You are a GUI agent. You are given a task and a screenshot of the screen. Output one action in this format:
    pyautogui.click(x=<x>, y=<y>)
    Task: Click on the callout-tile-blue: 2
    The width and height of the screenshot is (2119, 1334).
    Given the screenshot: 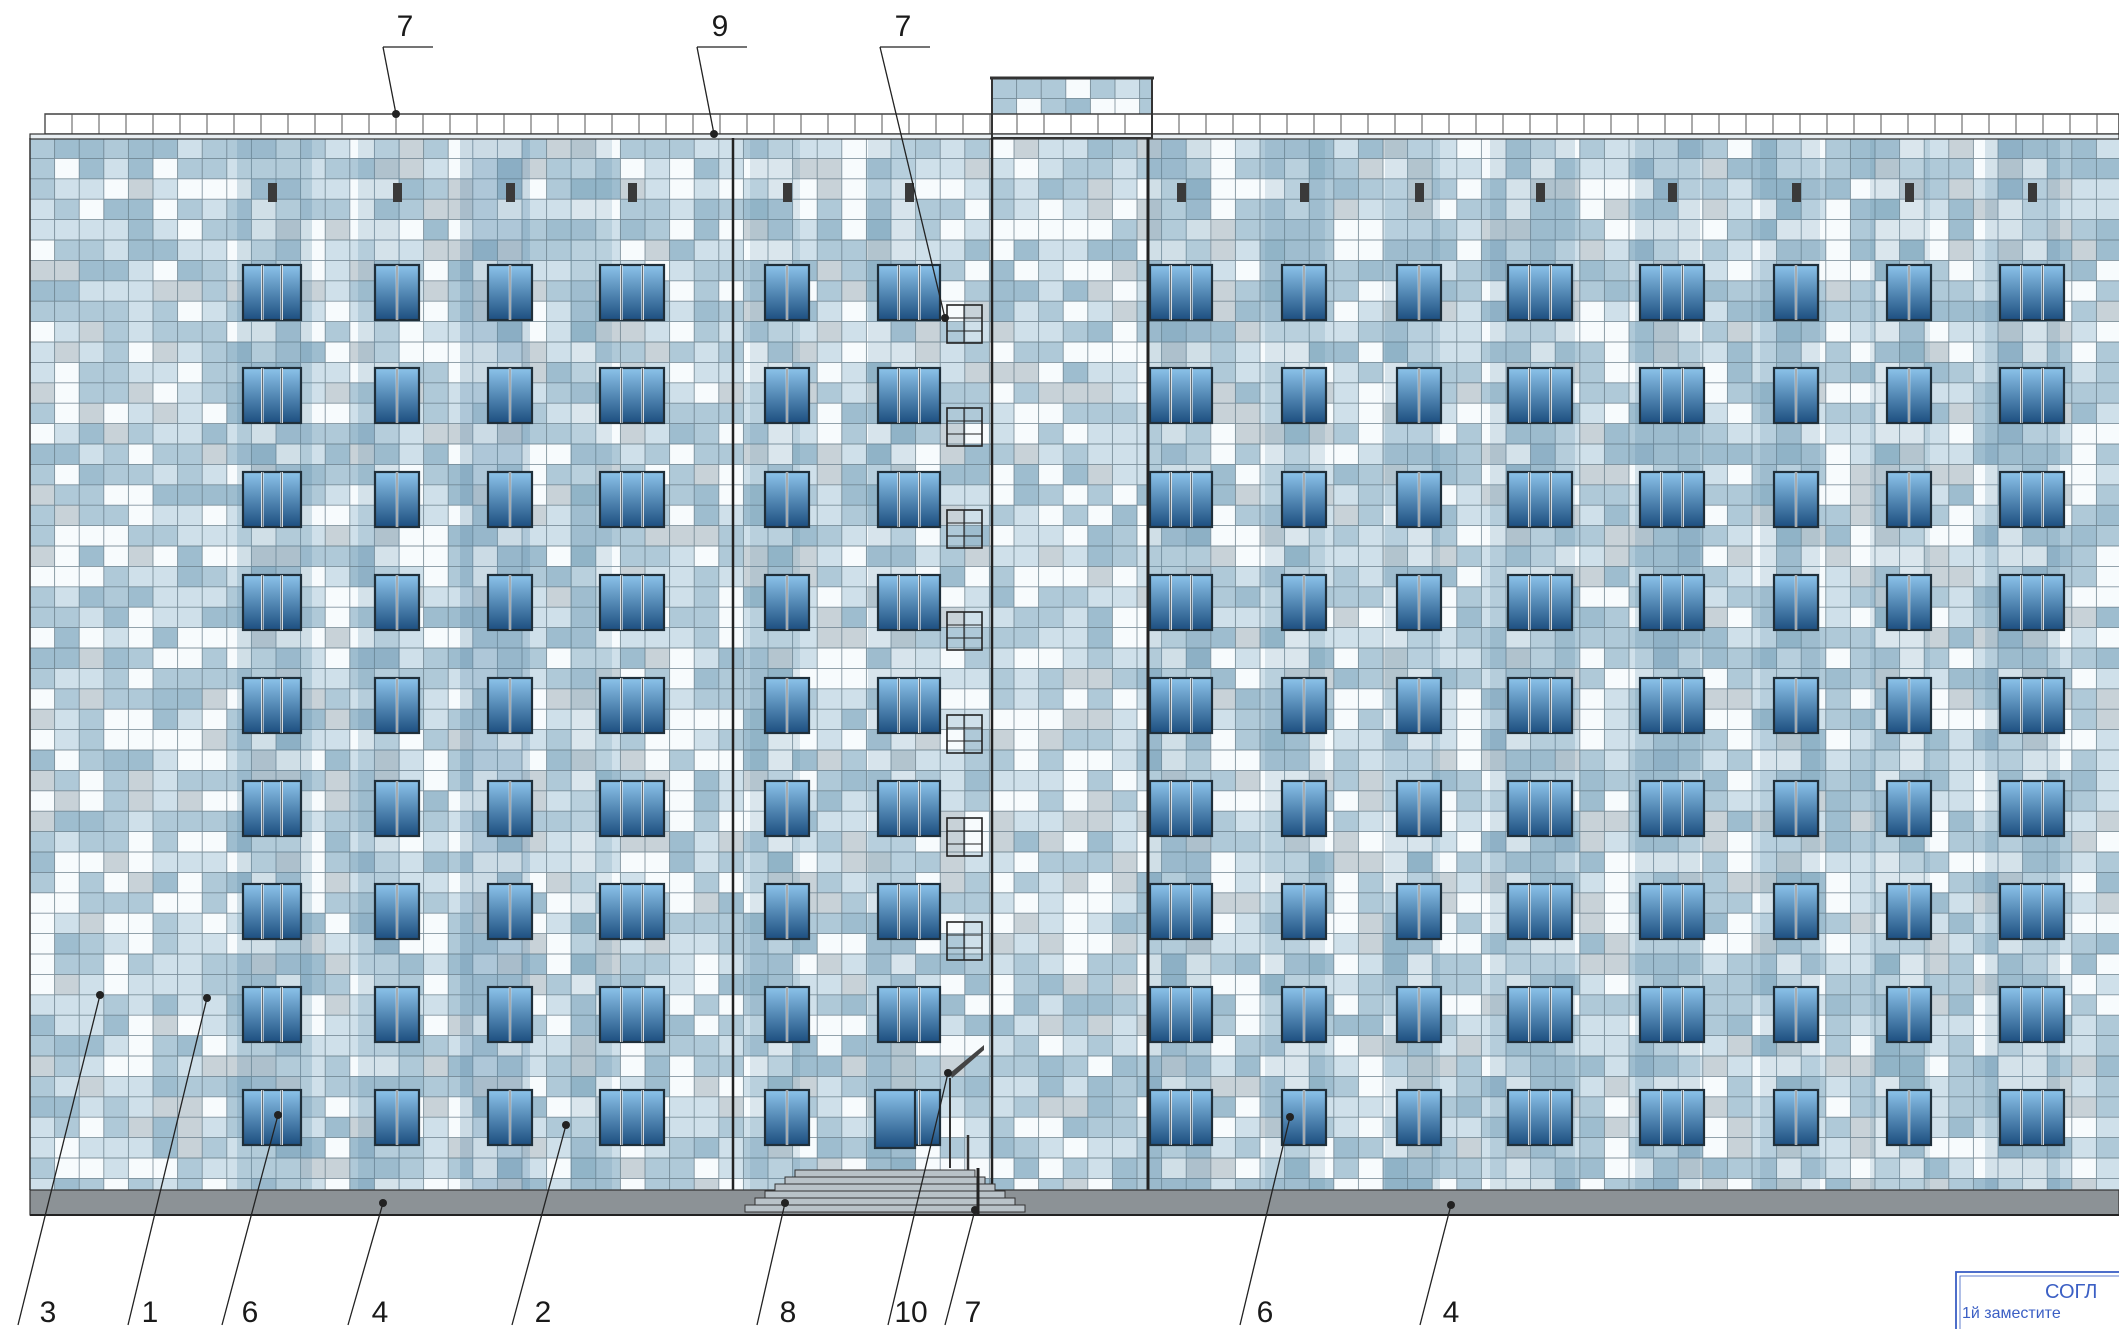 What is the action you would take?
    pyautogui.click(x=539, y=1226)
    